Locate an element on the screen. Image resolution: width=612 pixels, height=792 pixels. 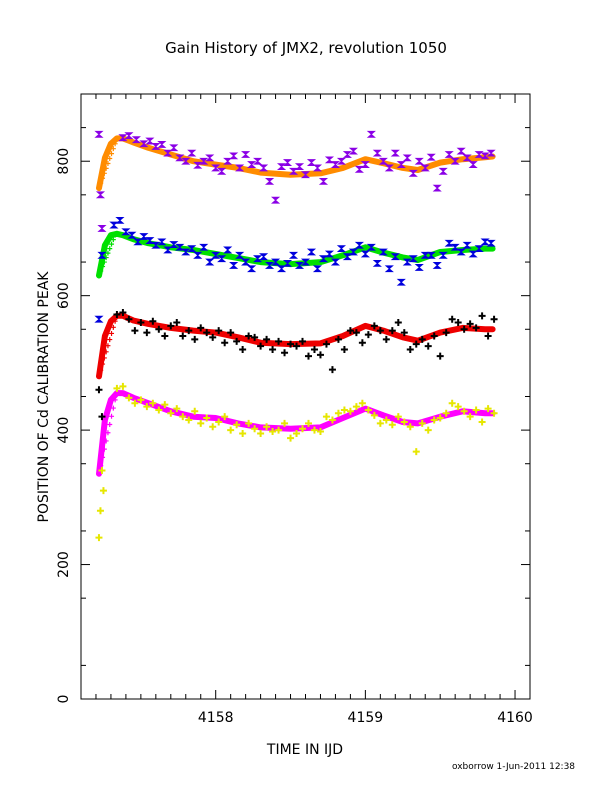
x-axis-label: TIME IN IJD is located at coordinates (304, 750).